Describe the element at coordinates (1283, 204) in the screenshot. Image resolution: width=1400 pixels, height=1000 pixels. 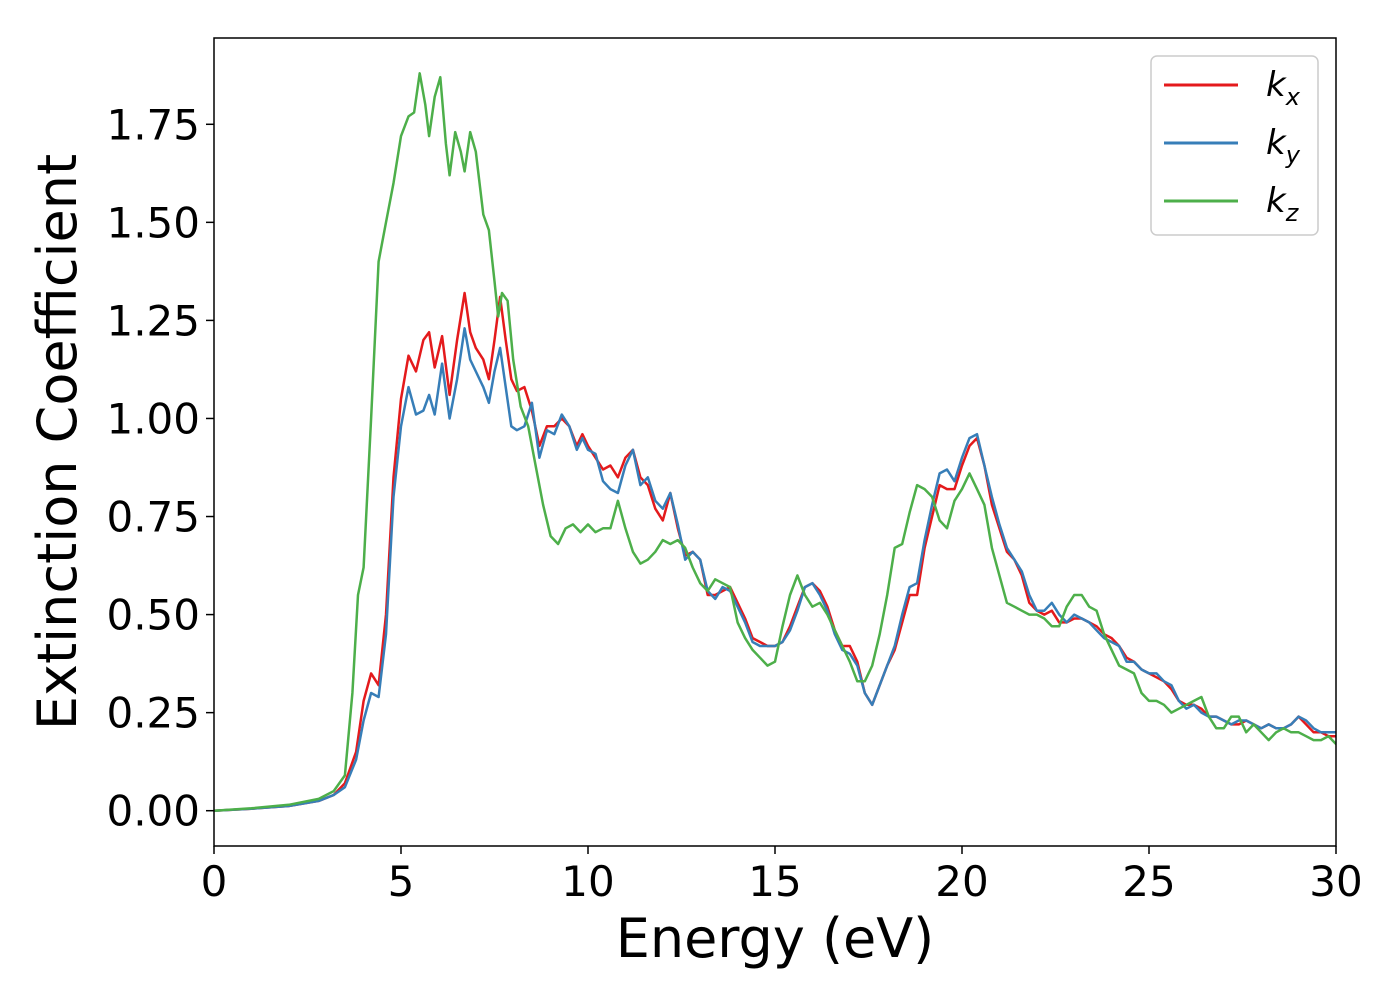
I see `legend-label-z: kz` at that location.